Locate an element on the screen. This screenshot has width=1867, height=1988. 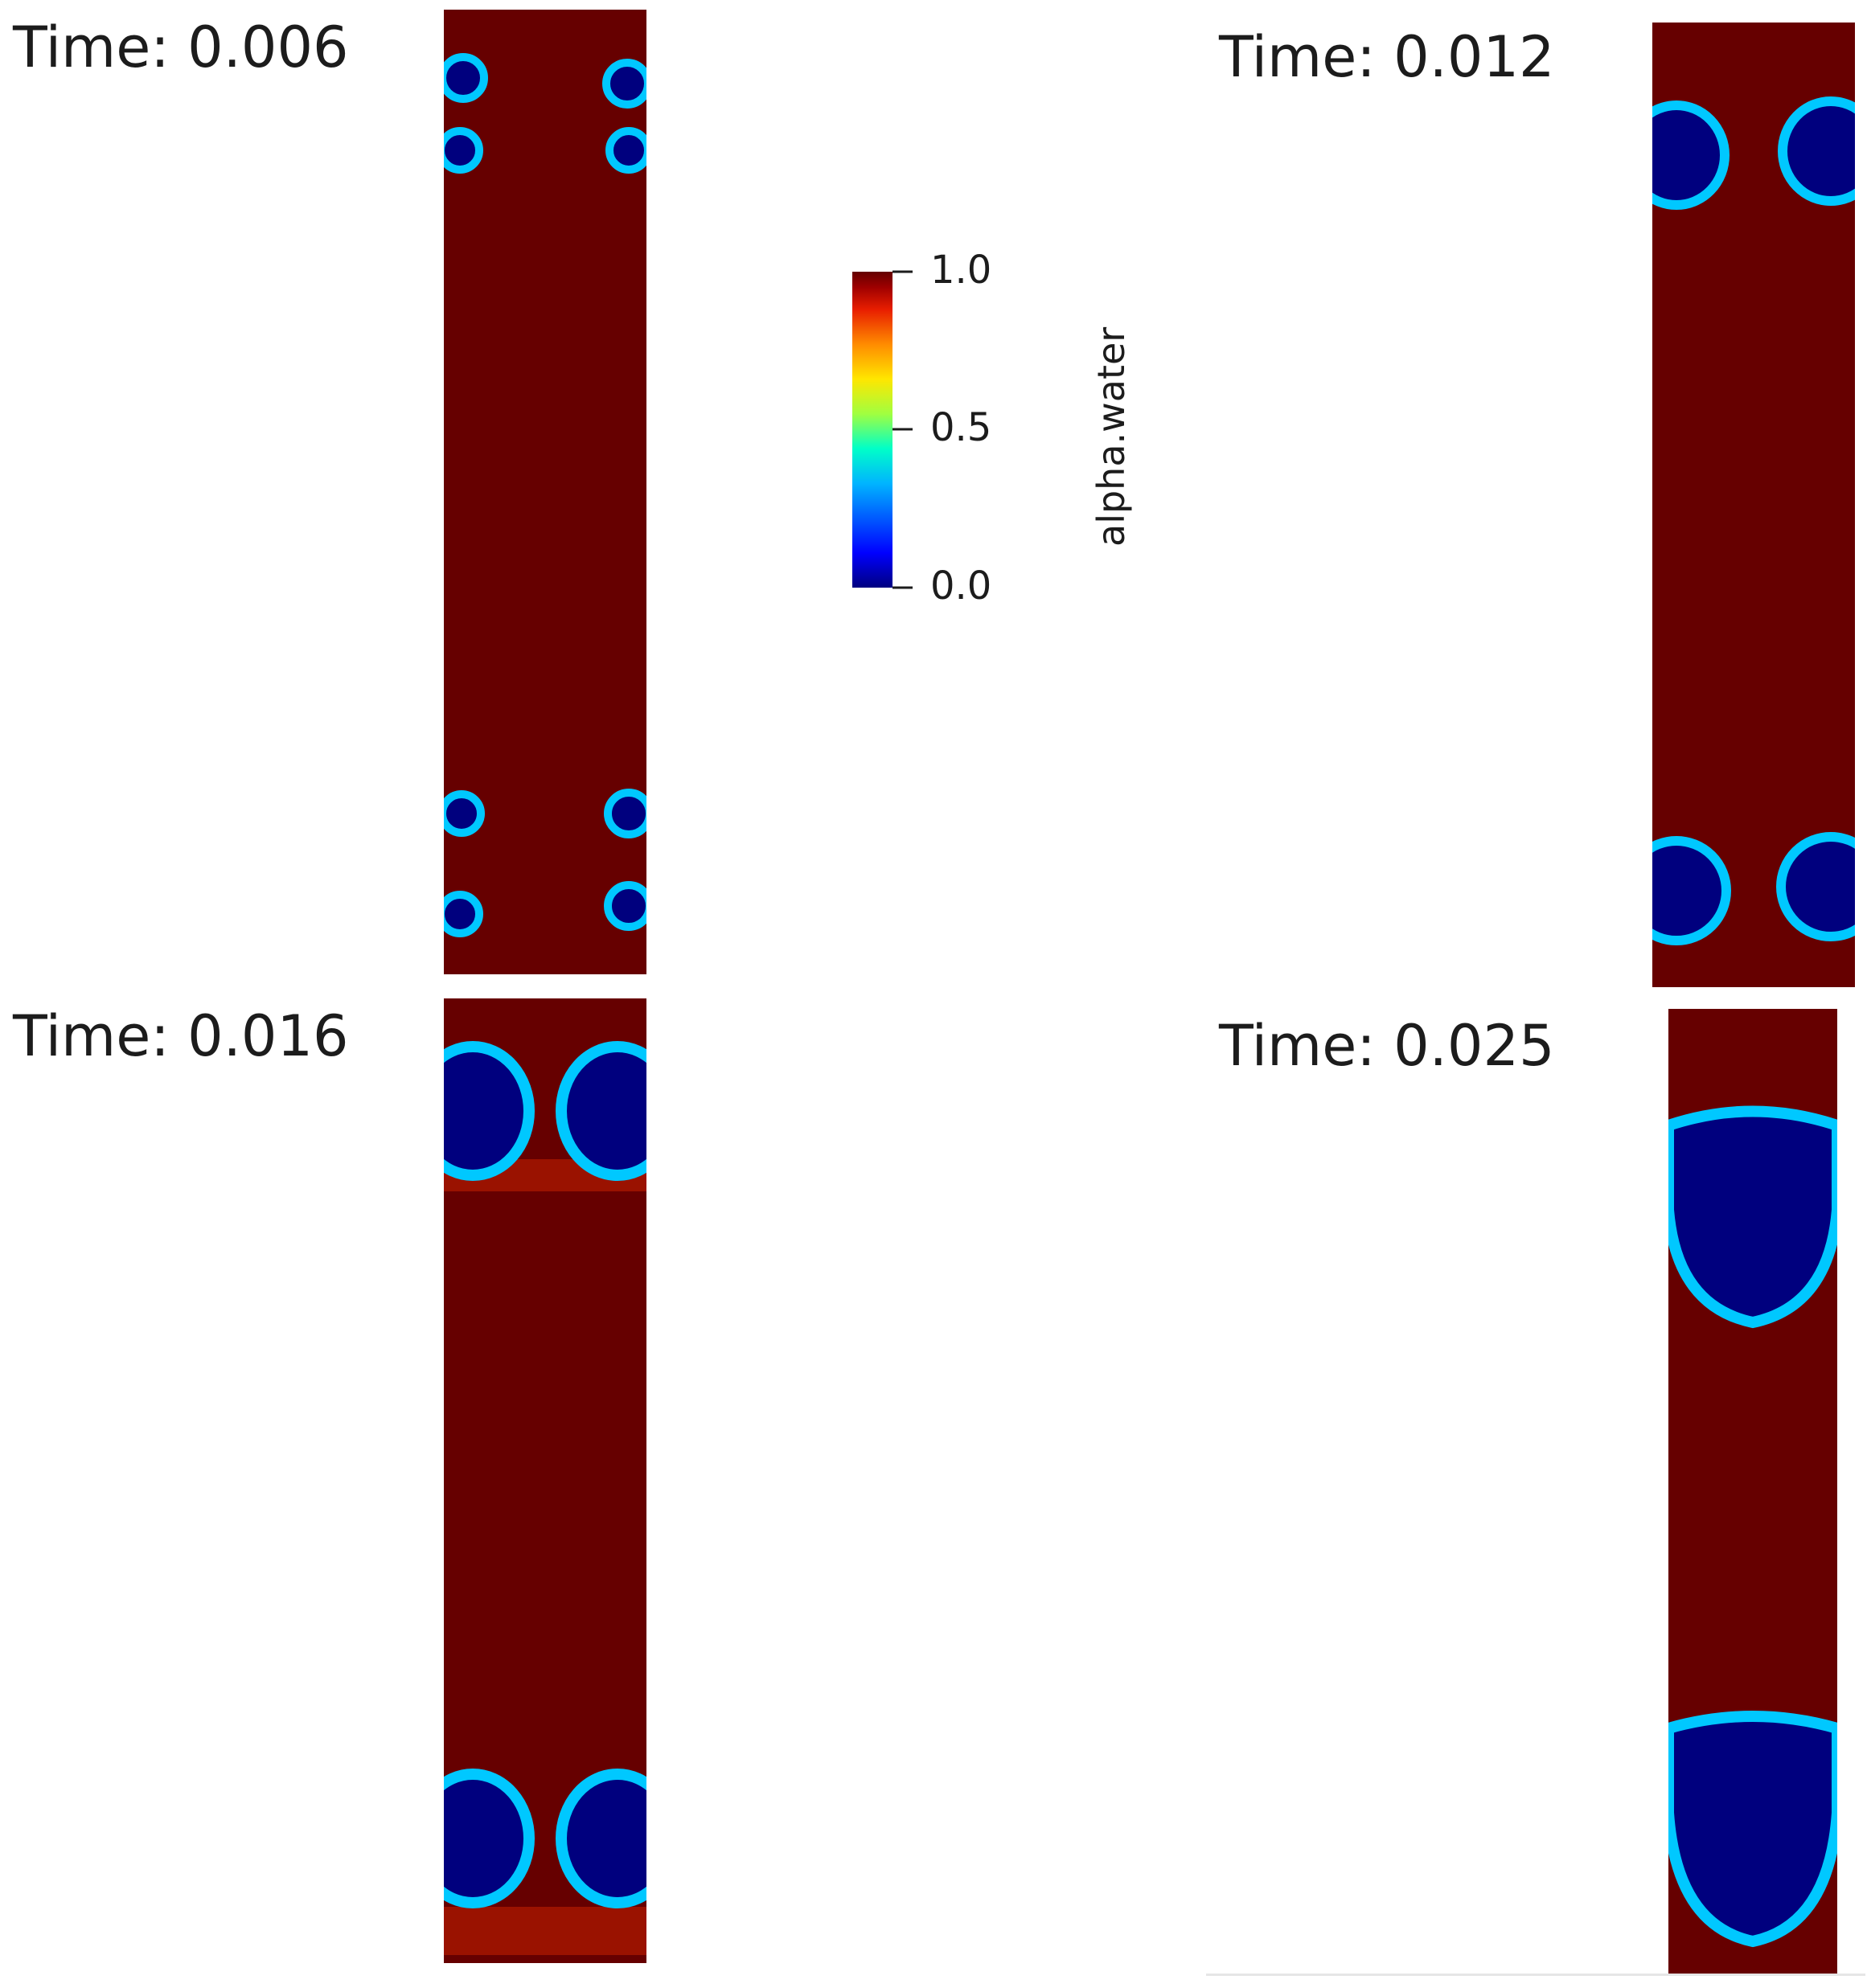
colorbar-label-min: 0.0 is located at coordinates (961, 587).